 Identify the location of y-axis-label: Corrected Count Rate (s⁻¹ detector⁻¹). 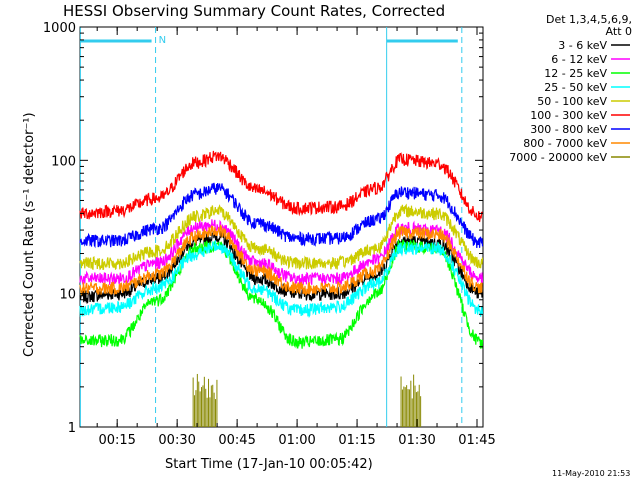
(29, 234).